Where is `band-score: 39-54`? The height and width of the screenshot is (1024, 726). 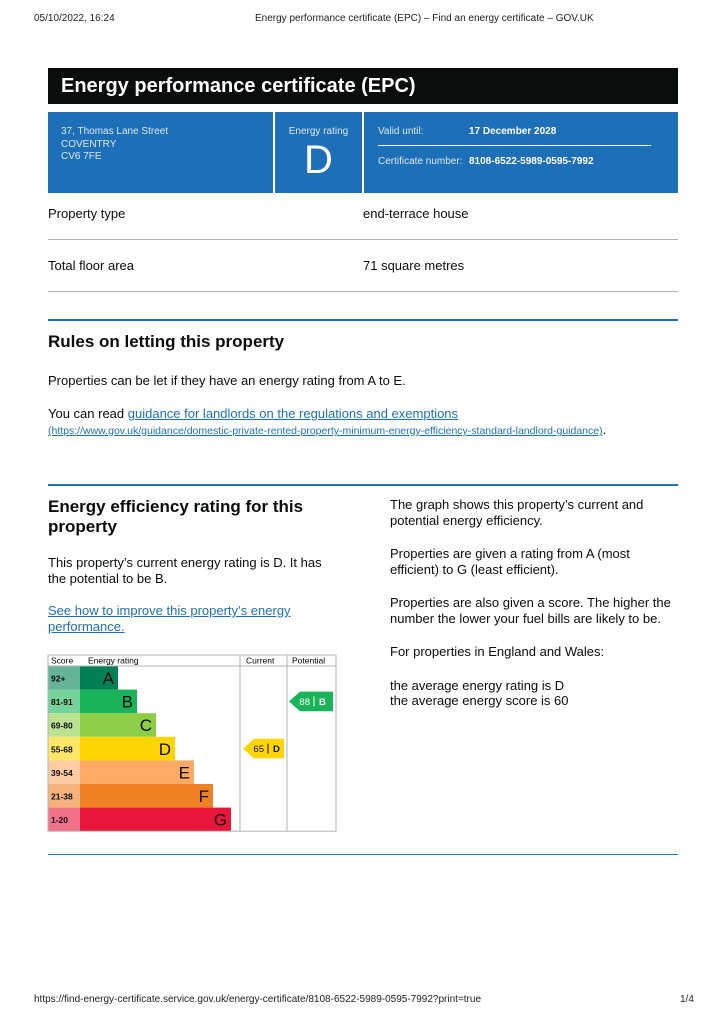
band-score: 39-54 is located at coordinates (62, 773).